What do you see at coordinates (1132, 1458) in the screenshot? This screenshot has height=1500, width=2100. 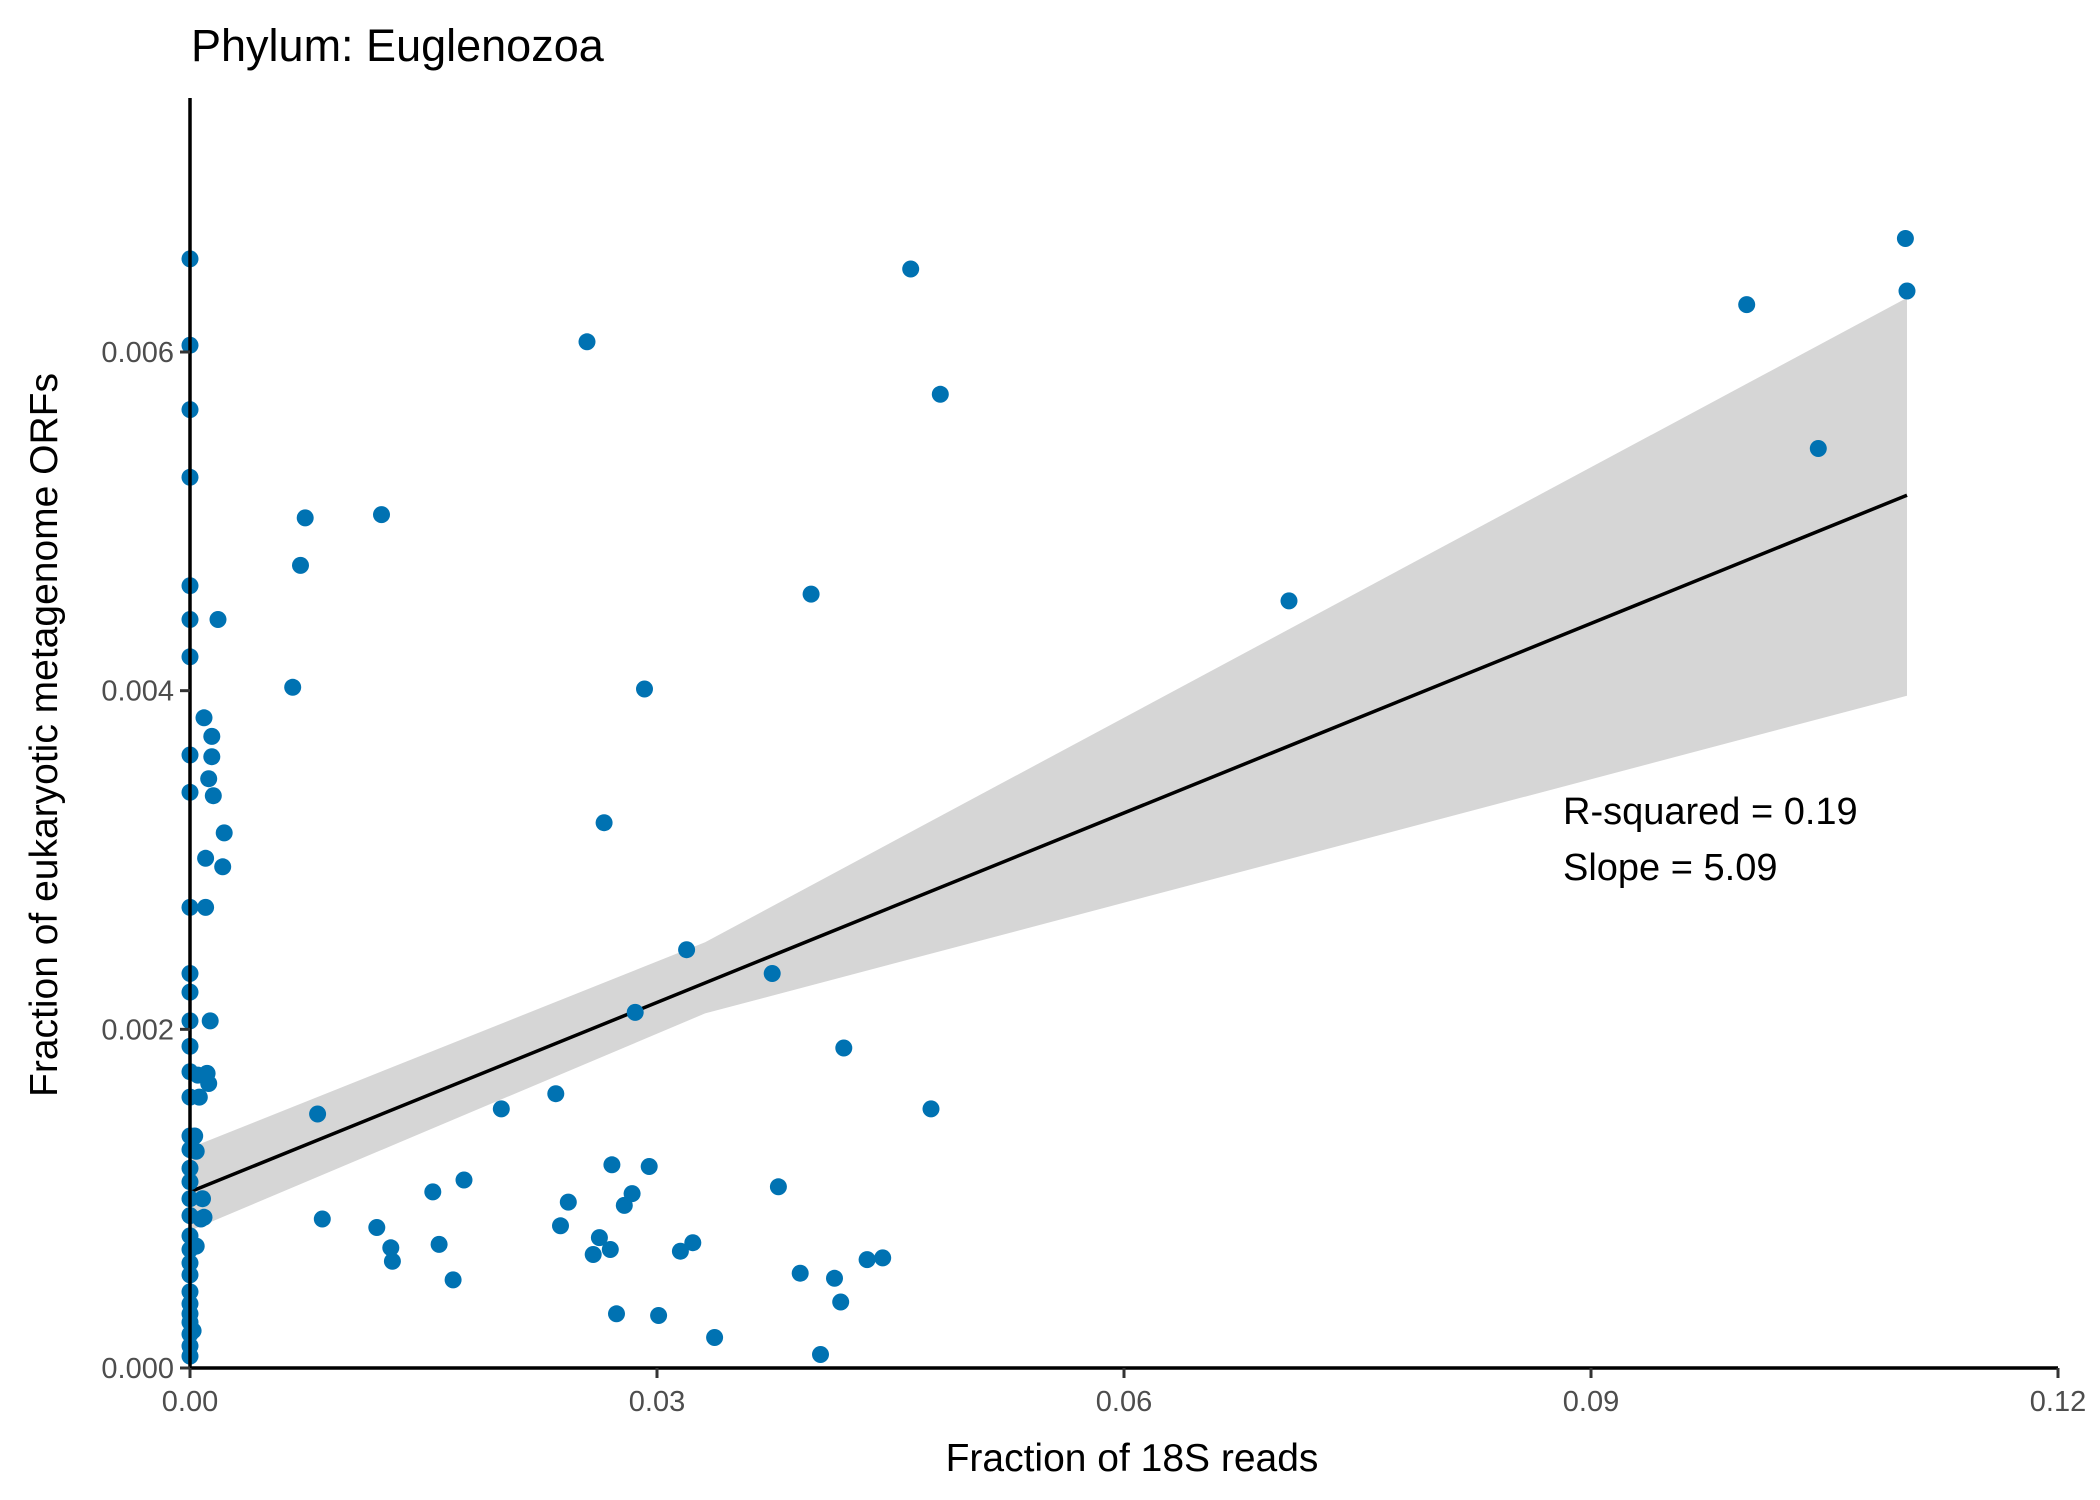 I see `x-axis-title: Fraction of 18S reads` at bounding box center [1132, 1458].